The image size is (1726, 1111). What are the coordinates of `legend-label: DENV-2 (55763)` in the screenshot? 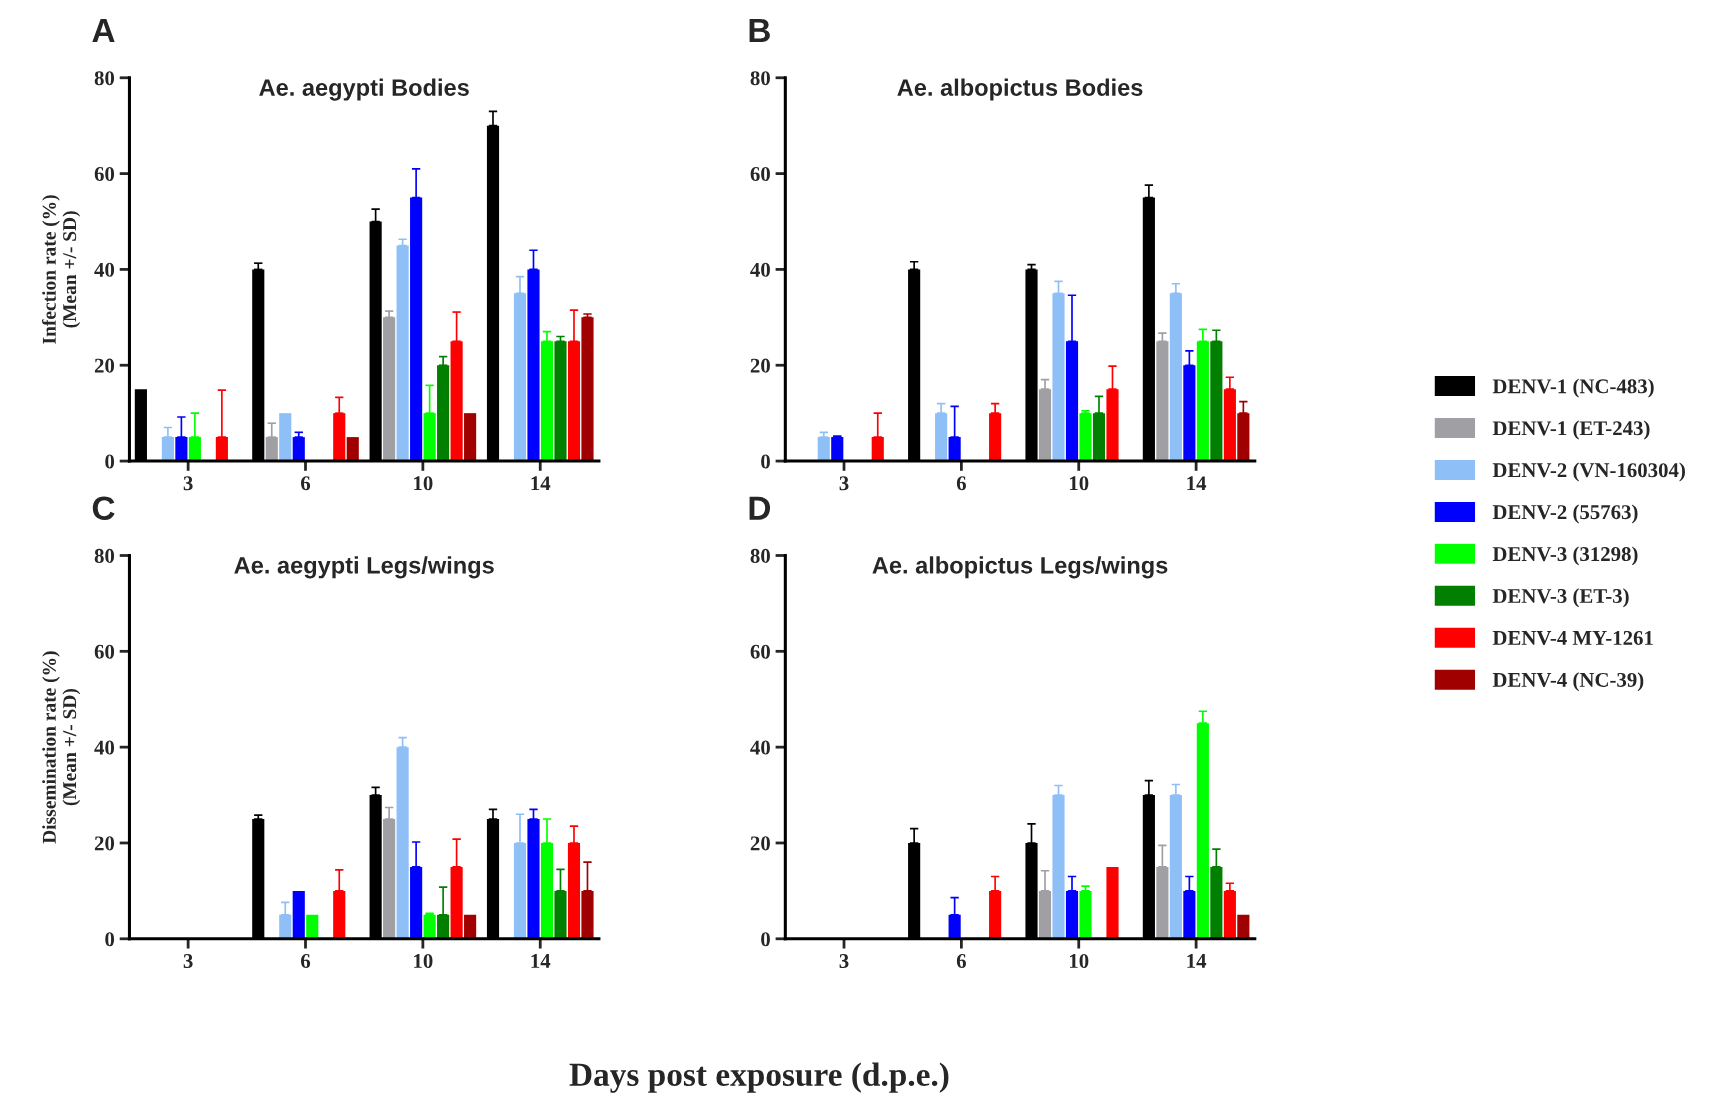 It's located at (1565, 514).